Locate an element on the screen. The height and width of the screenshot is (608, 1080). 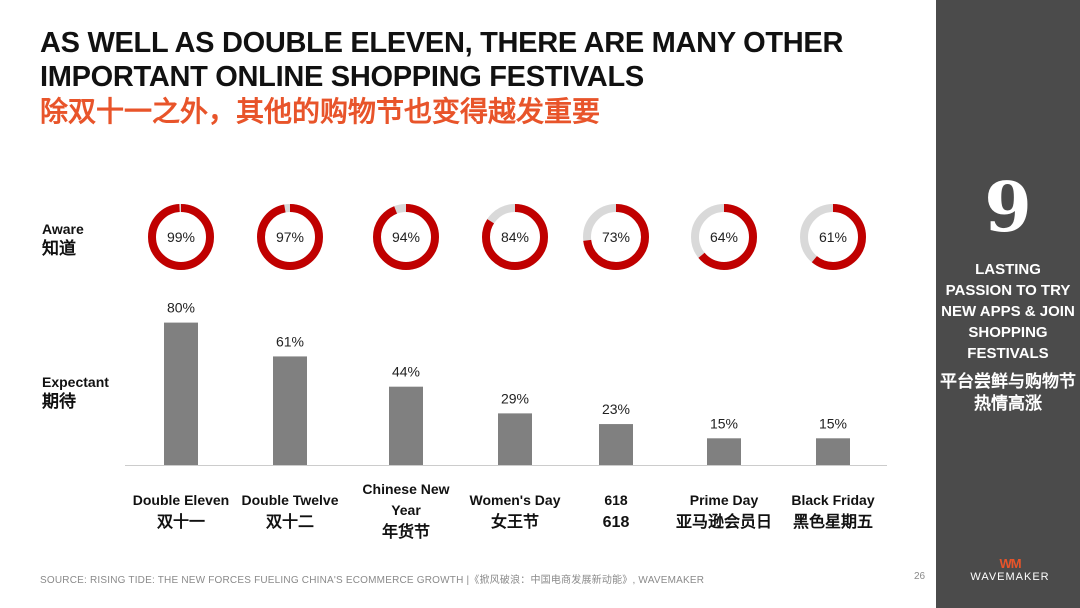
expectant-label-cn: 期待 is located at coordinates (59, 401).